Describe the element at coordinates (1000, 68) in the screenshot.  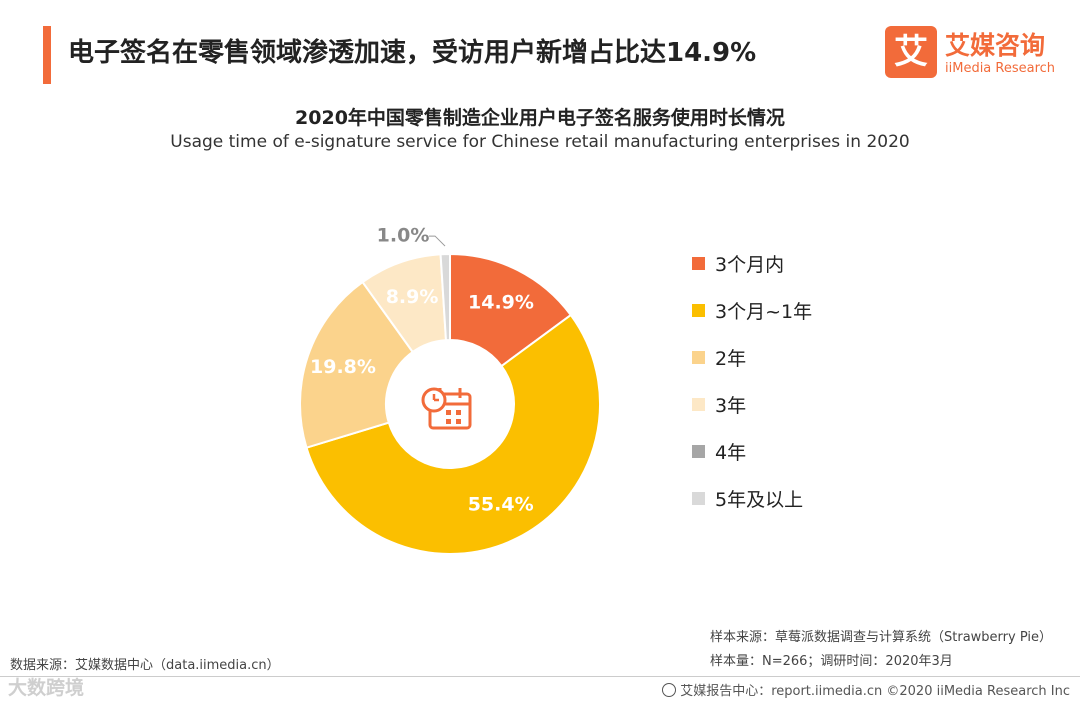
I see `logo-name-en: iiMedia Research` at that location.